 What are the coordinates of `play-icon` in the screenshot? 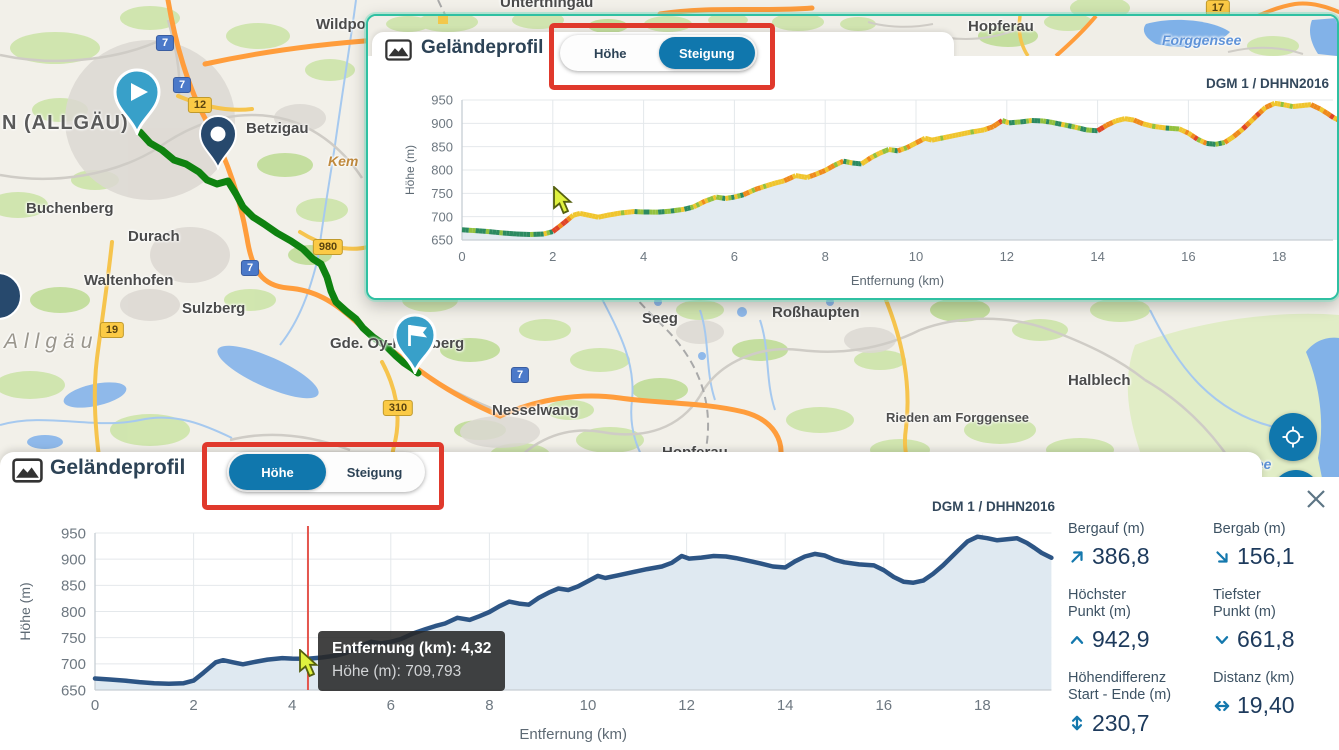 It's located at (139, 92).